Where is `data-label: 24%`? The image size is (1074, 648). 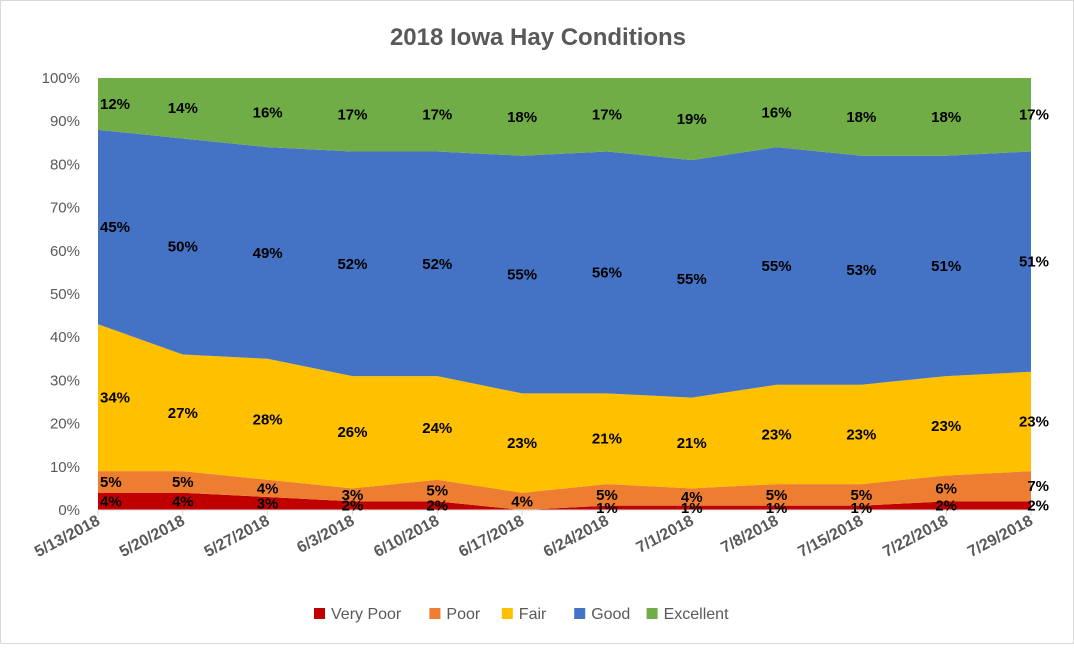 data-label: 24% is located at coordinates (437, 428).